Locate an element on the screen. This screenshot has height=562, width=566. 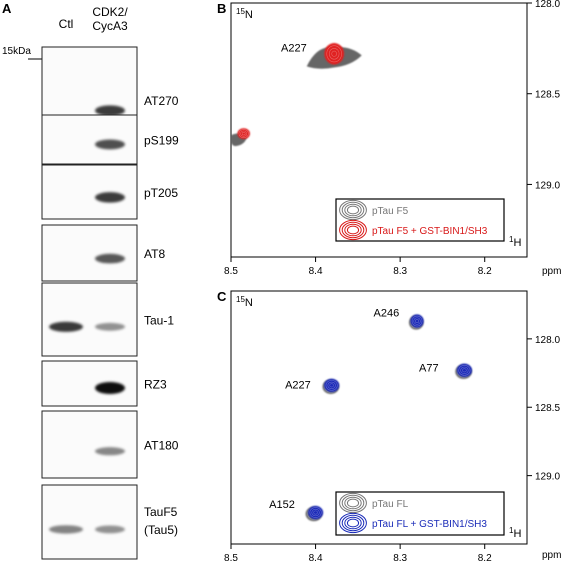
legend-box is located at coordinates (420, 220).